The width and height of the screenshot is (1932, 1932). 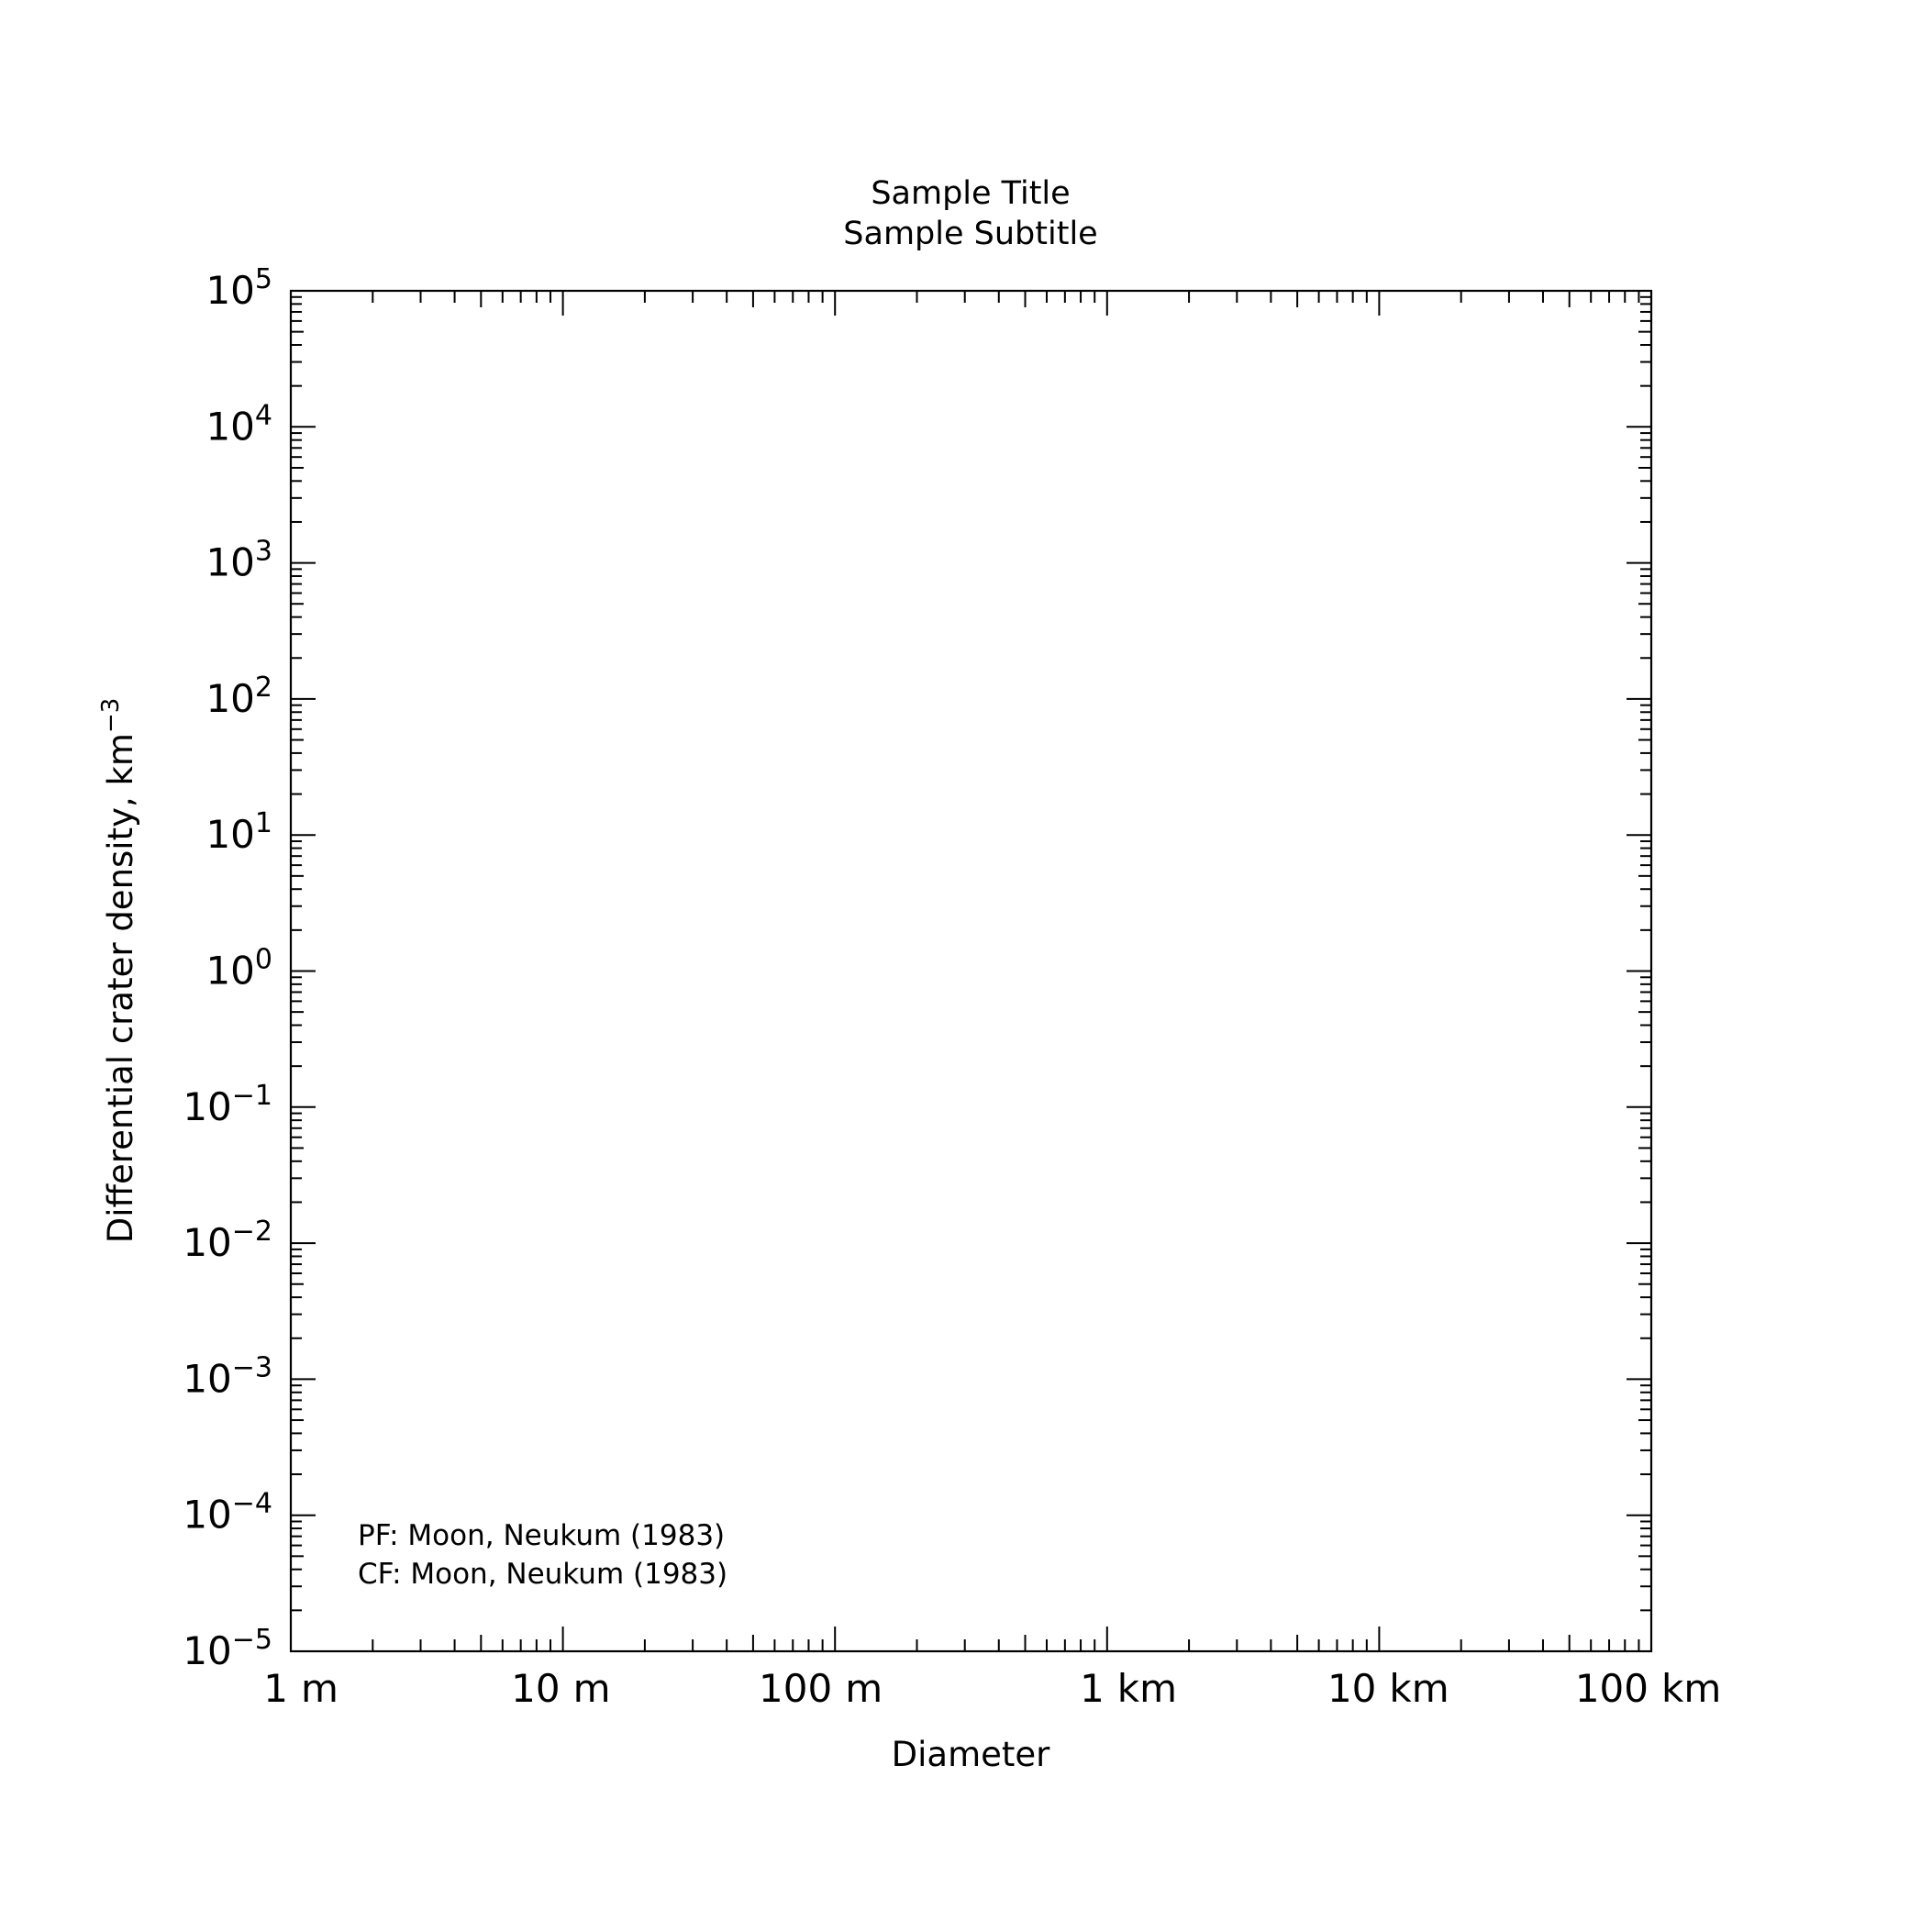 What do you see at coordinates (120, 988) in the screenshot?
I see `y-axis-label-text: Differential crater density, km` at bounding box center [120, 988].